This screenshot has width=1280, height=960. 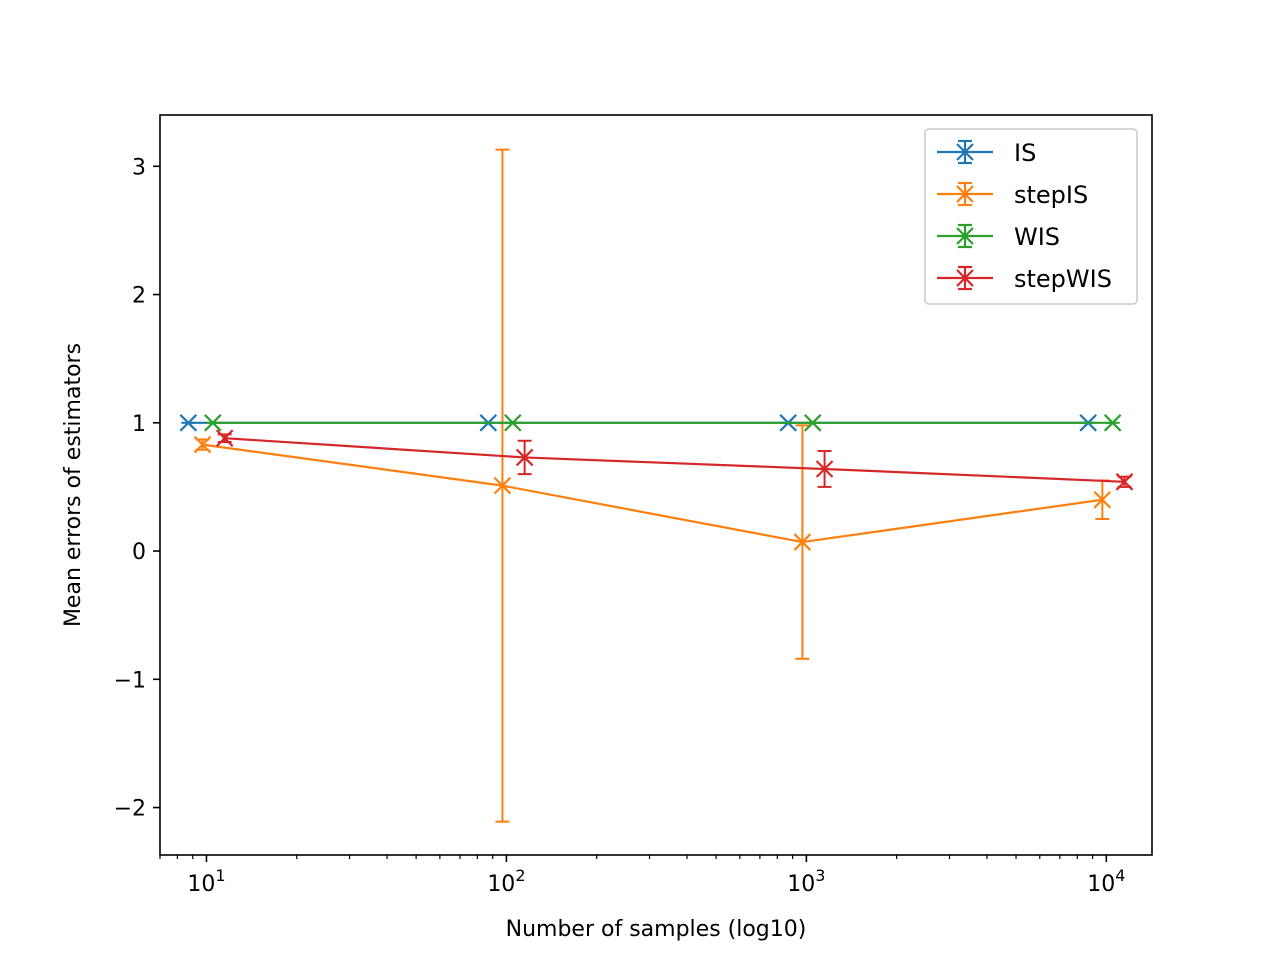 What do you see at coordinates (1025, 153) in the screenshot?
I see `legend-label: IS` at bounding box center [1025, 153].